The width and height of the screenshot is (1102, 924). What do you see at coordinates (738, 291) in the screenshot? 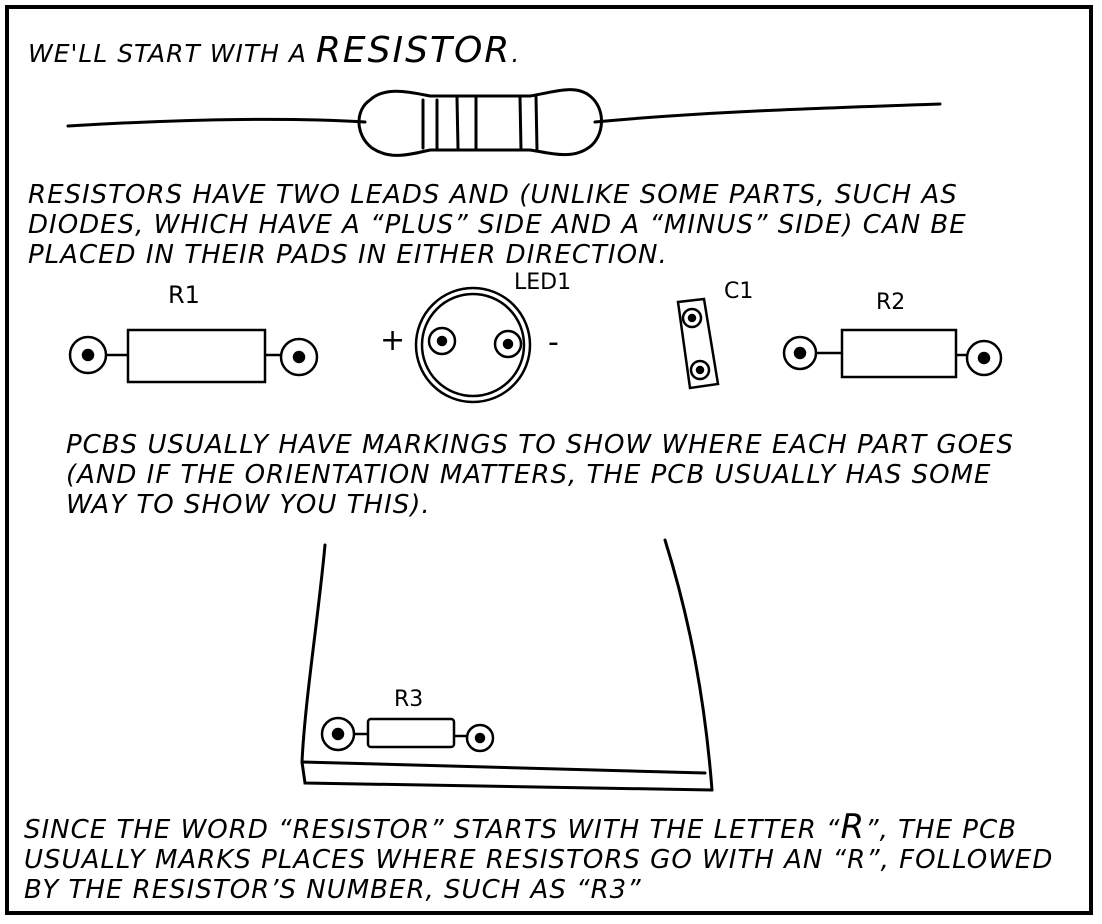
I see `silkscreen-label-c1: C1` at bounding box center [738, 291].